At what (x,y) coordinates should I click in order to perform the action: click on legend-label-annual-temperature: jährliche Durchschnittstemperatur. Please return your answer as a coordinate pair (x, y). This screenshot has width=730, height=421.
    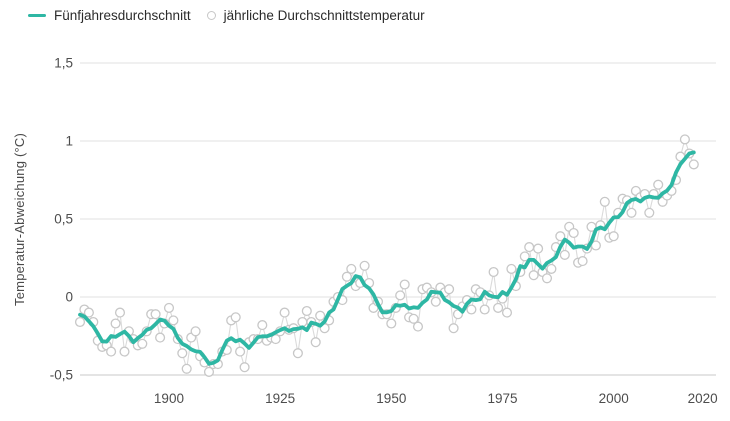
    Looking at the image, I should click on (324, 15).